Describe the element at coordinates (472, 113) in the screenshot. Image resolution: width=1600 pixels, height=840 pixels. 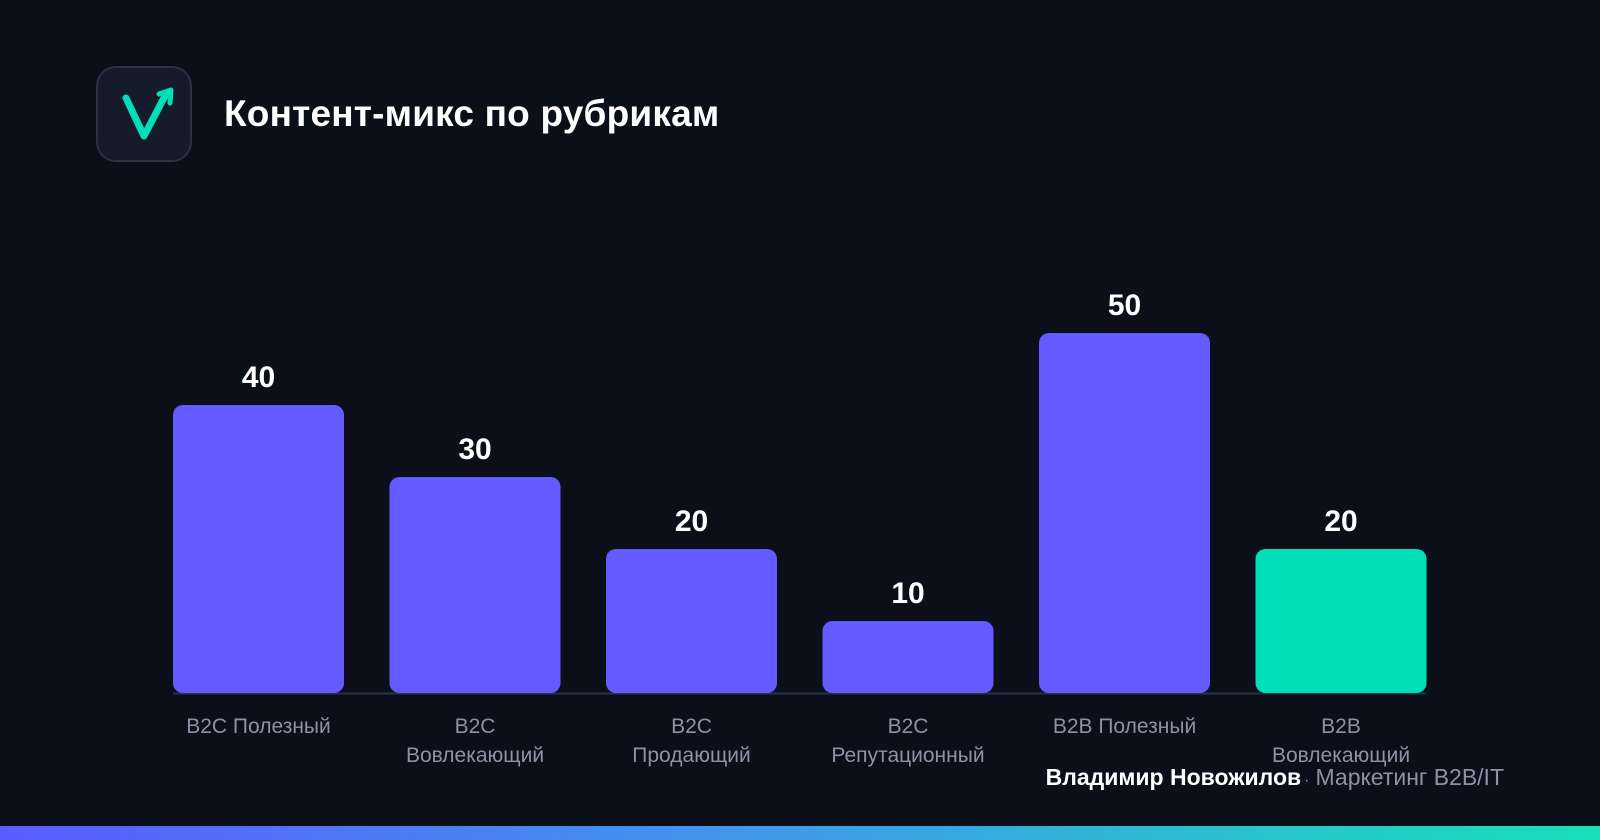
I see `page-title: Контент-микс по рубрикам` at that location.